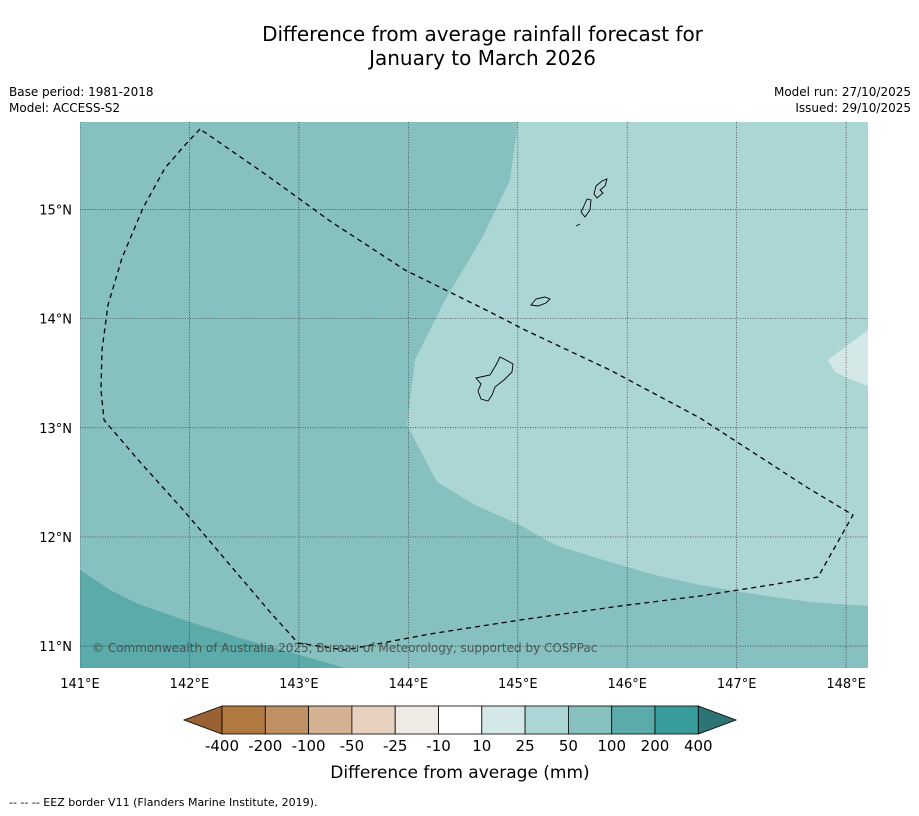 The width and height of the screenshot is (919, 816). What do you see at coordinates (55, 210) in the screenshot?
I see `lat-tick-label: 15°N` at bounding box center [55, 210].